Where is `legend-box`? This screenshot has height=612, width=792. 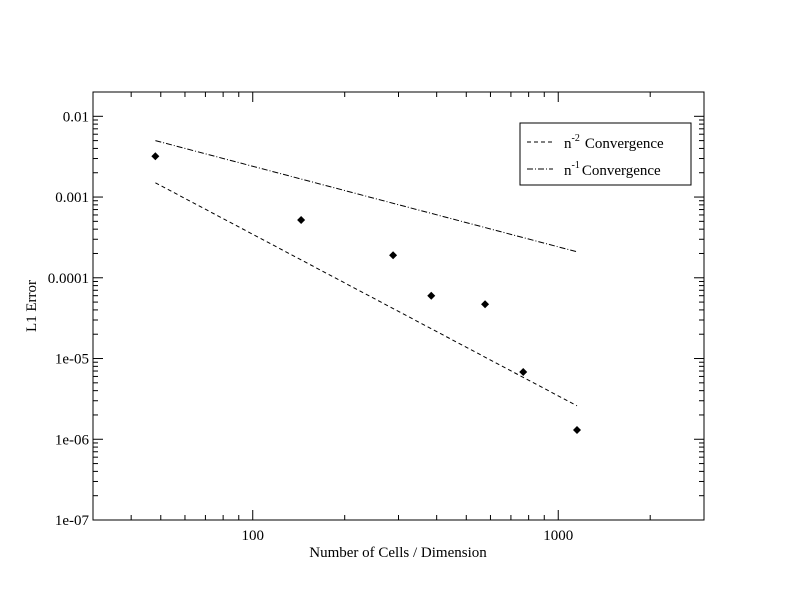
legend-box is located at coordinates (605, 154).